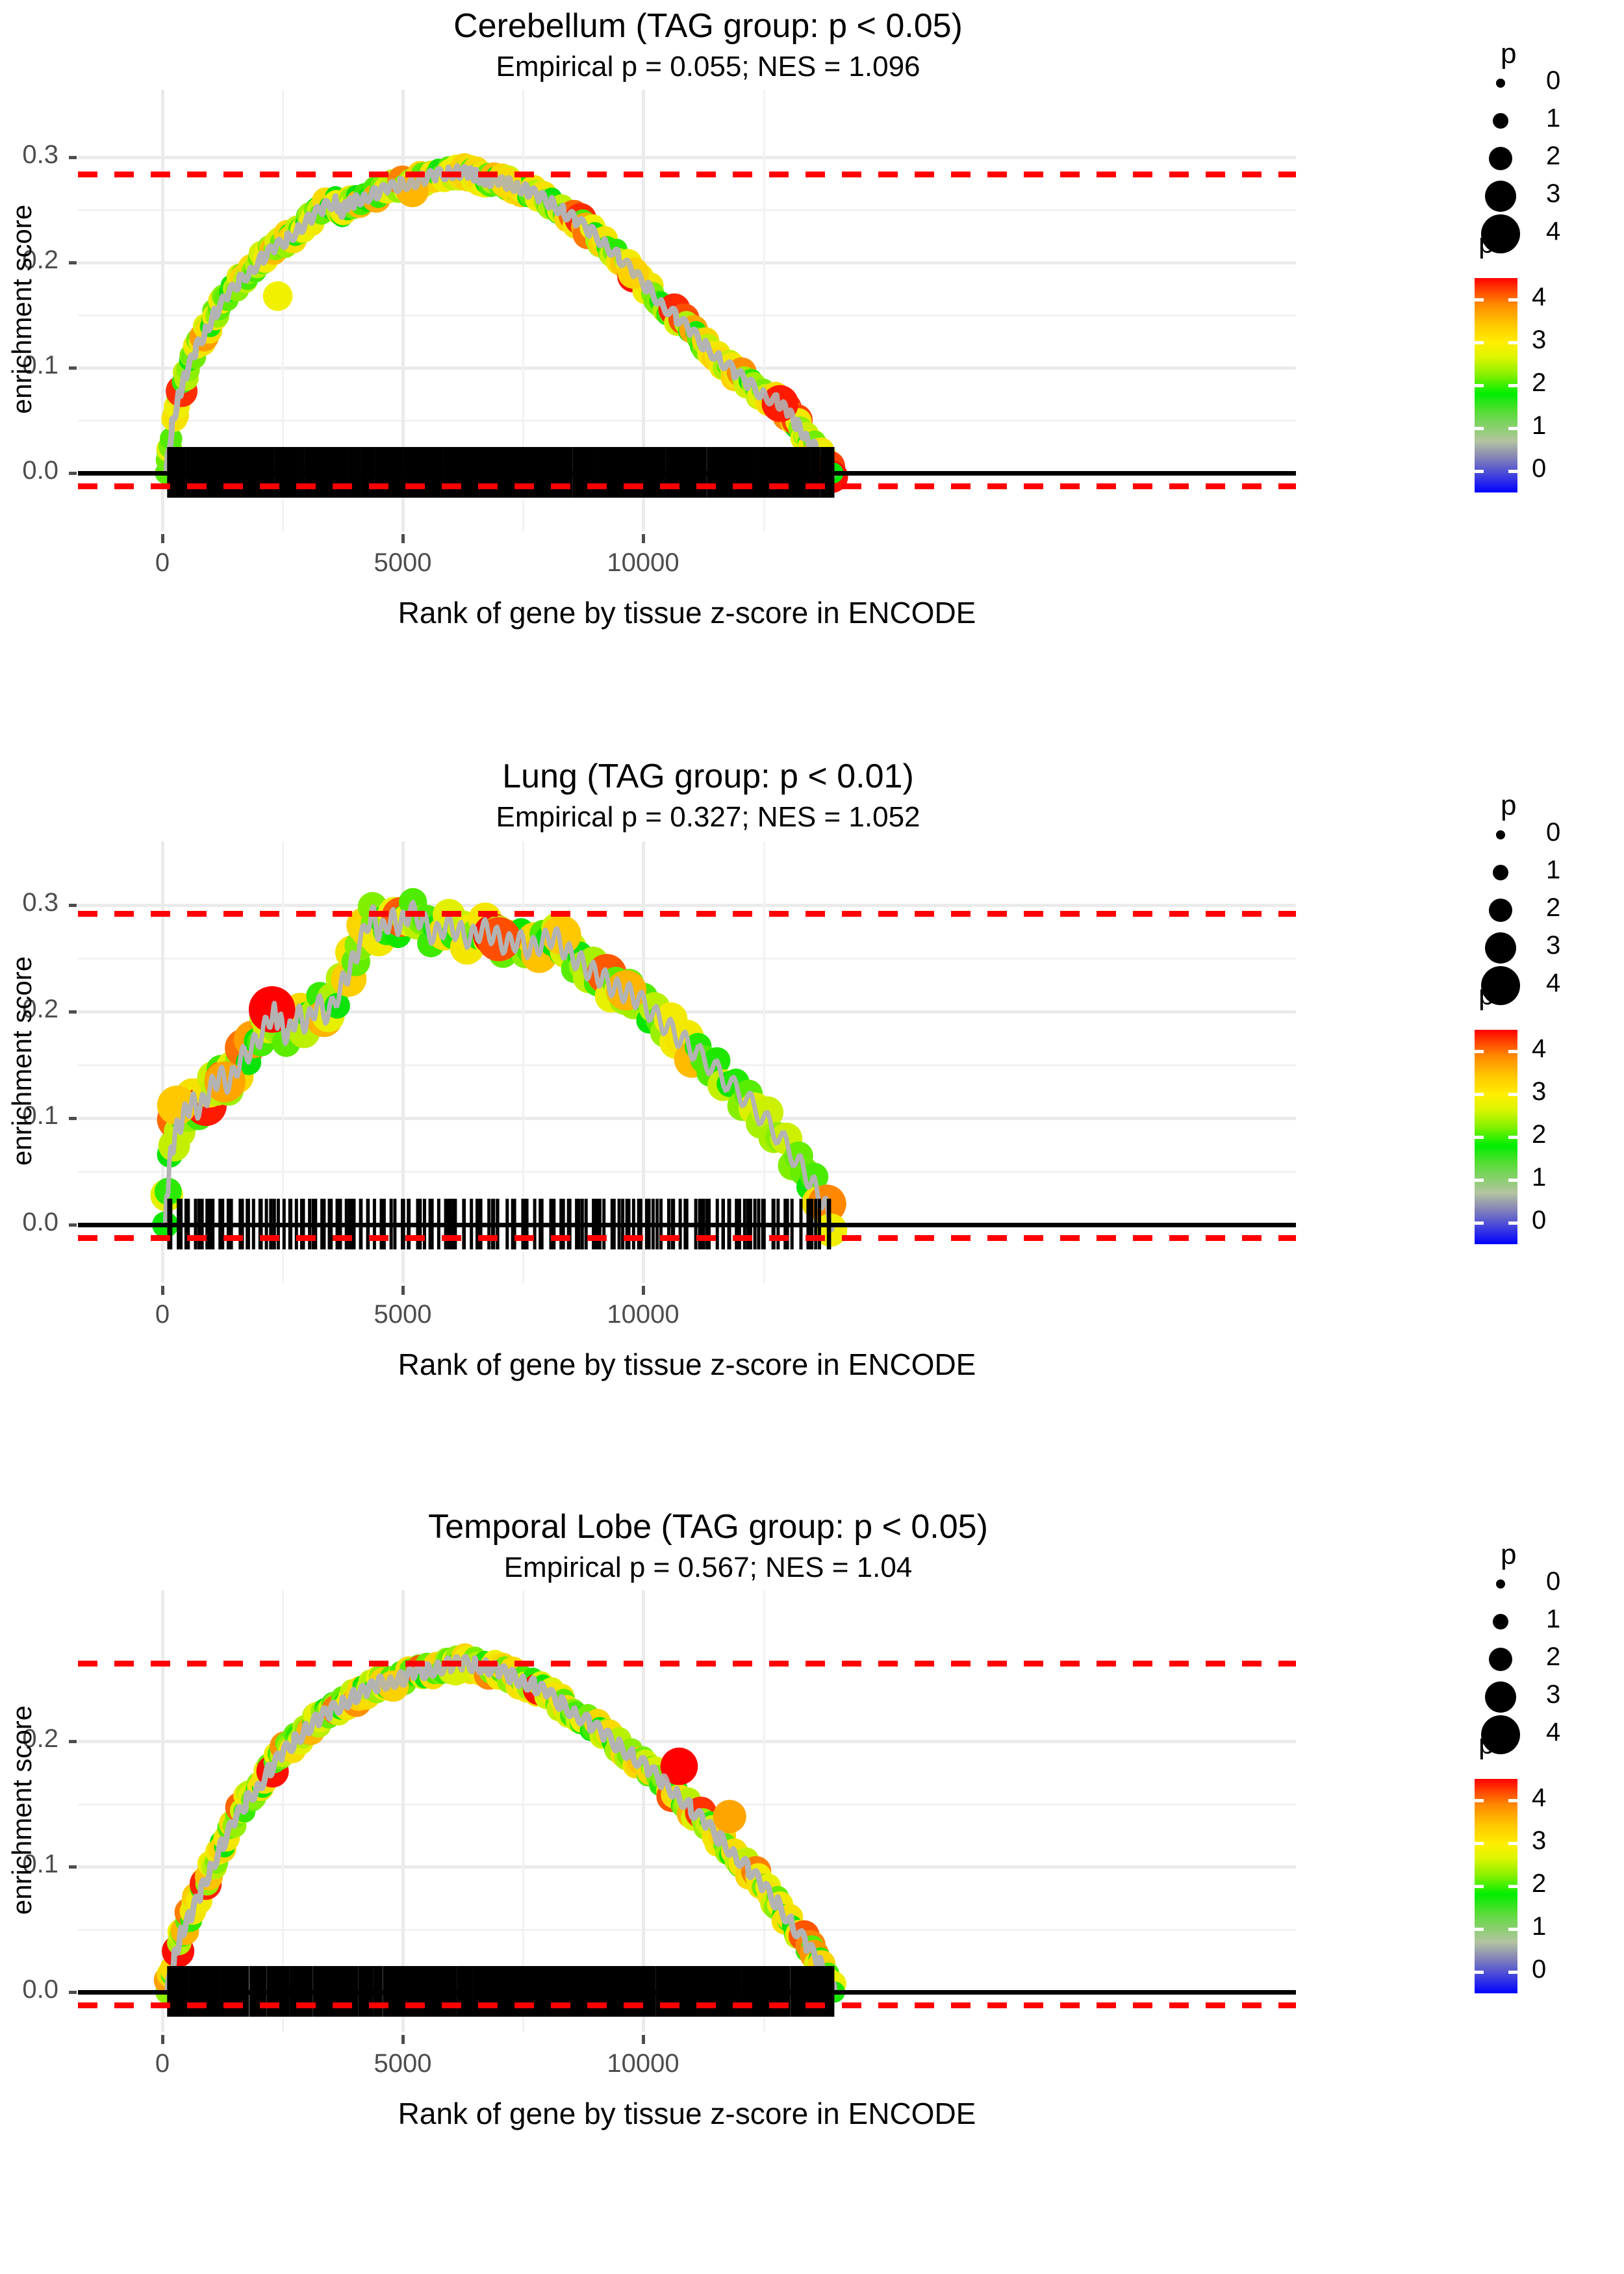  What do you see at coordinates (687, 959) in the screenshot?
I see `gridline-horizontal-minor` at bounding box center [687, 959].